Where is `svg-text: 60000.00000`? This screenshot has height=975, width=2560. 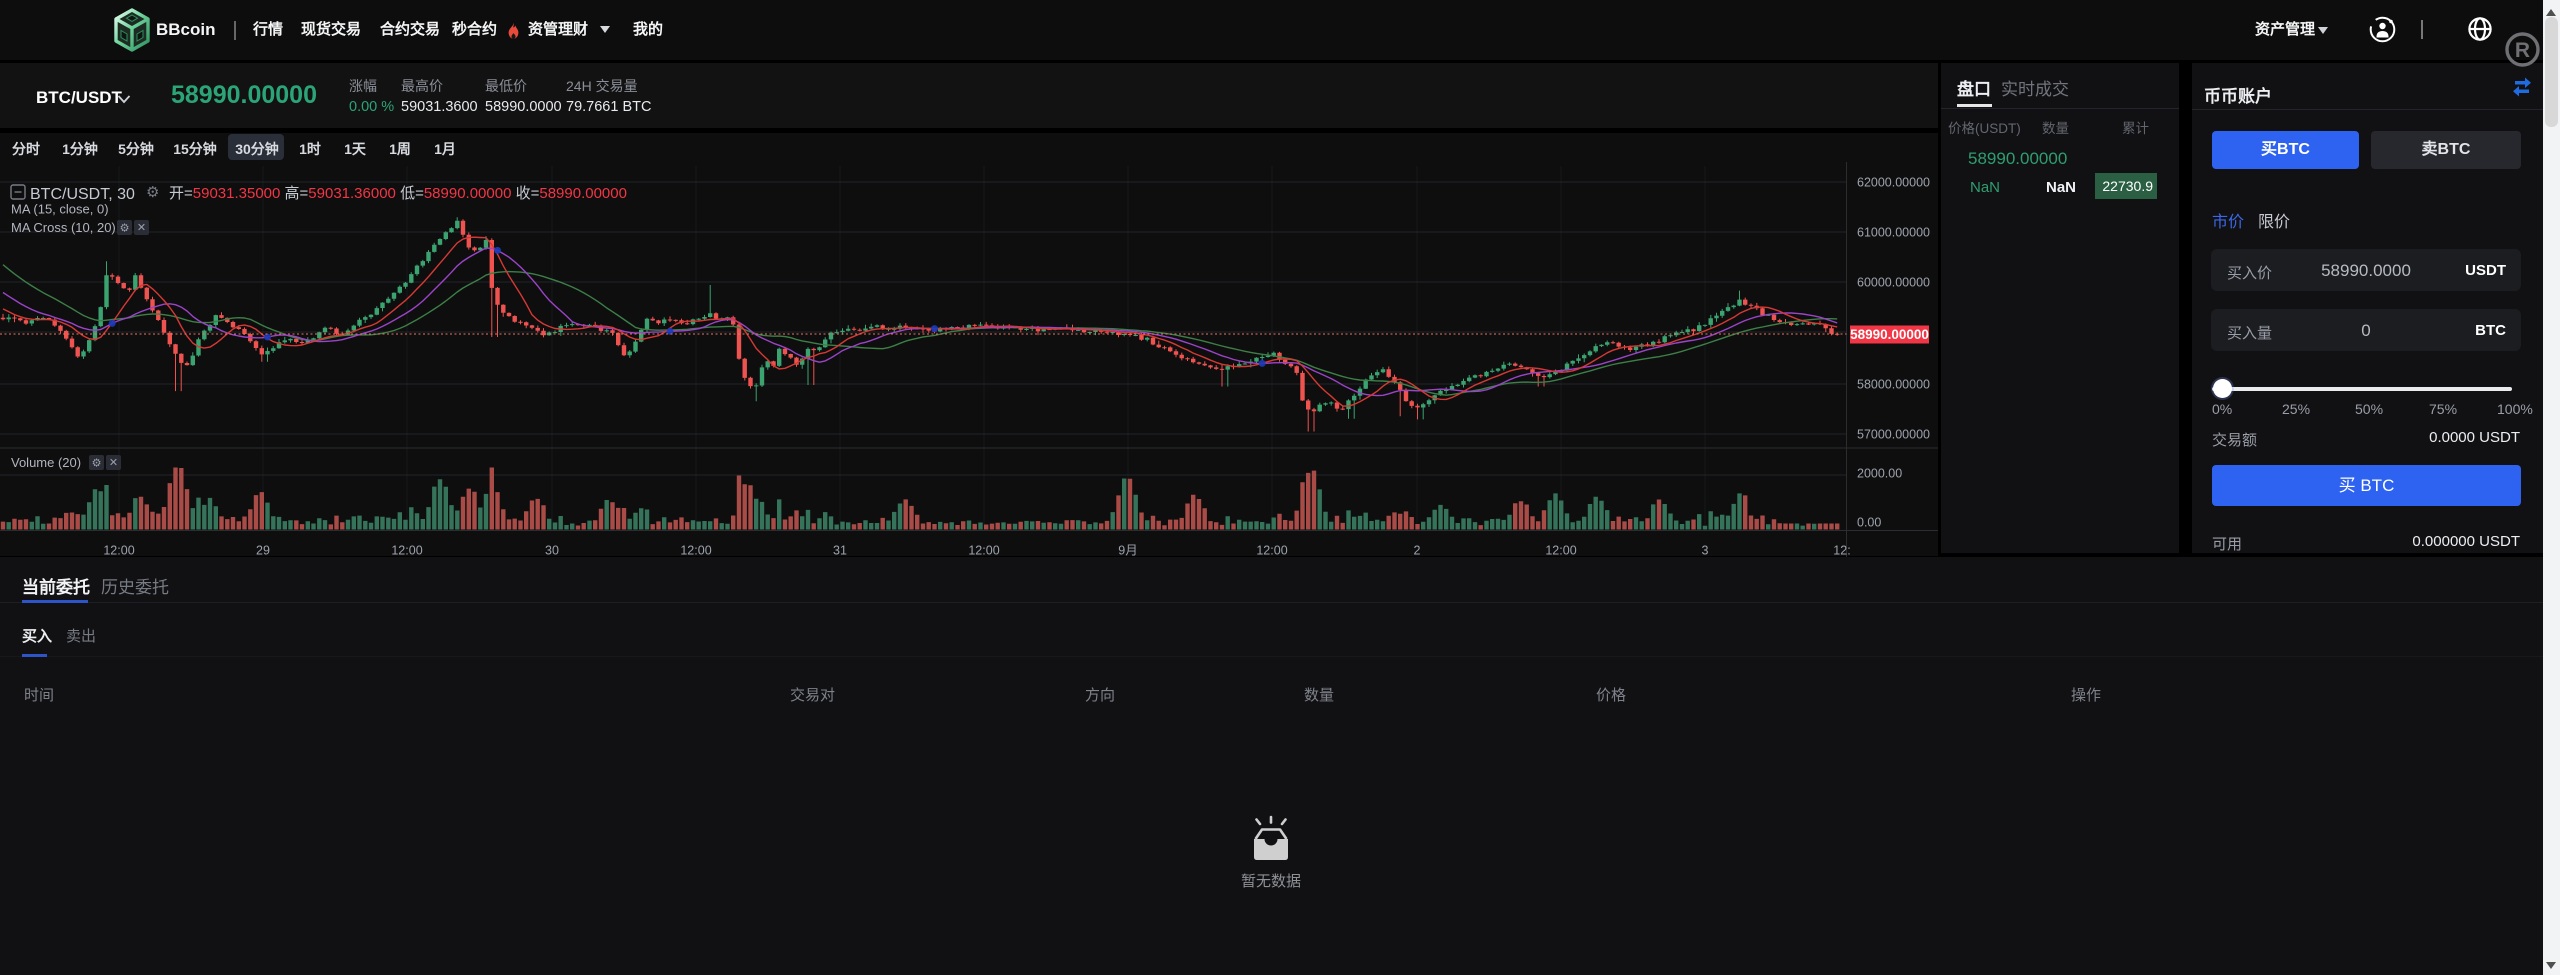
svg-text: 60000.00000 is located at coordinates (1893, 283).